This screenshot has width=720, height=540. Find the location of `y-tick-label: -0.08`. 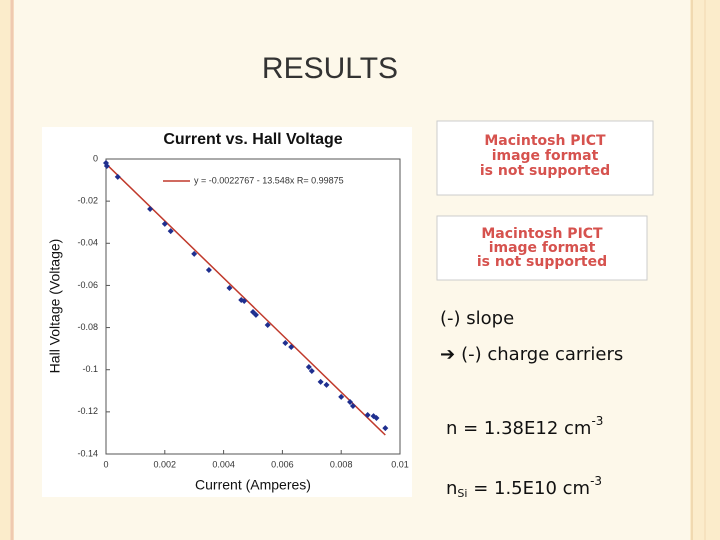

y-tick-label: -0.08 is located at coordinates (87, 327).